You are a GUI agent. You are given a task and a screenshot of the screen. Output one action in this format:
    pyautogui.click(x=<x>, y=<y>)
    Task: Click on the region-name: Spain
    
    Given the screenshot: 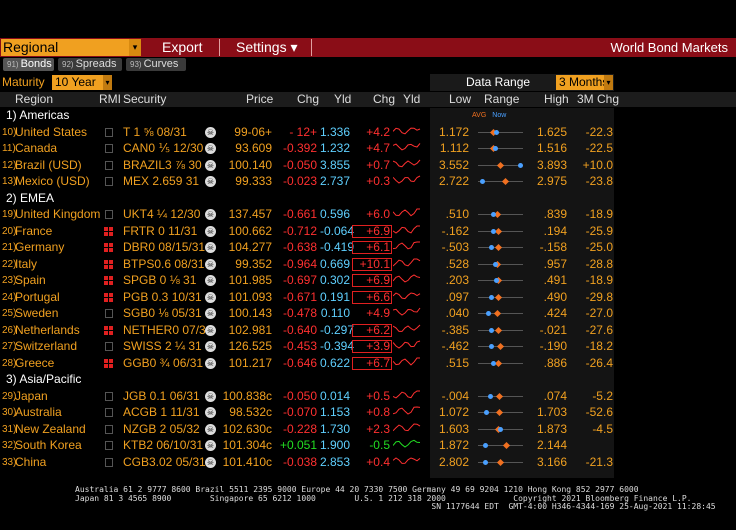 What is the action you would take?
    pyautogui.click(x=30, y=280)
    